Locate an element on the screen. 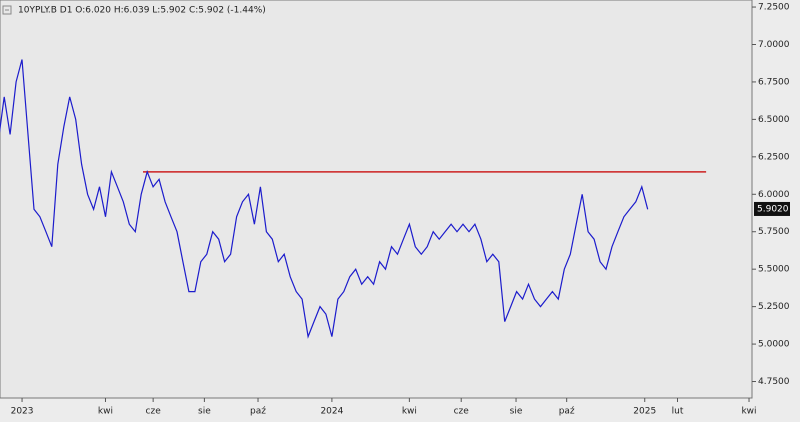 The height and width of the screenshot is (422, 800). y-tick-label: 6.7500 is located at coordinates (774, 82).